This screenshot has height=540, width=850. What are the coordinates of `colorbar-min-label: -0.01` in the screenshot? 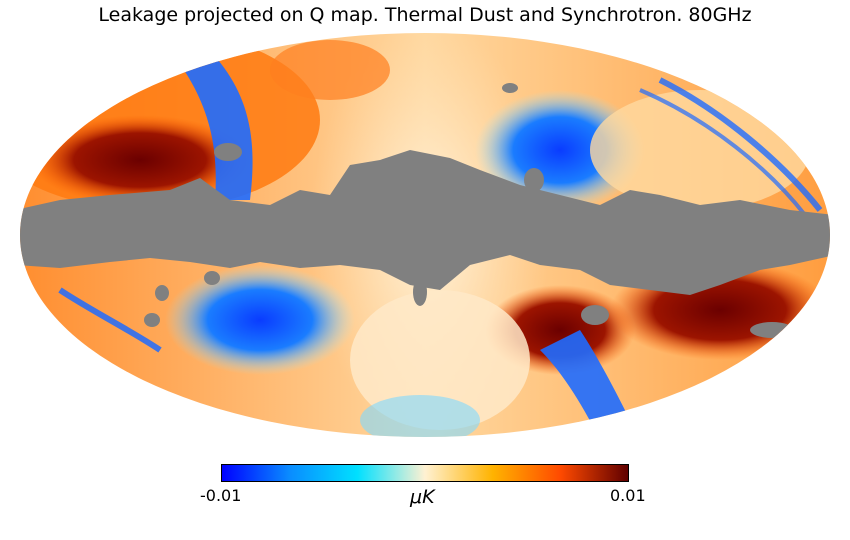 It's located at (221, 495).